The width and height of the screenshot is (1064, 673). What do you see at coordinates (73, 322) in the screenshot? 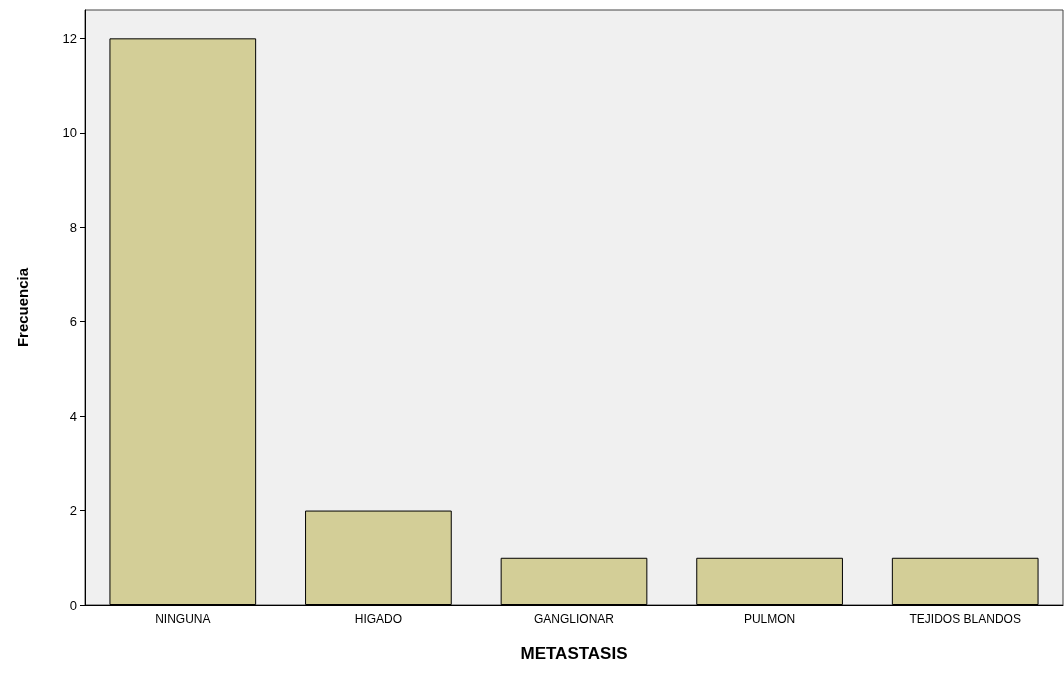
I see `y-tick-label: 6` at bounding box center [73, 322].